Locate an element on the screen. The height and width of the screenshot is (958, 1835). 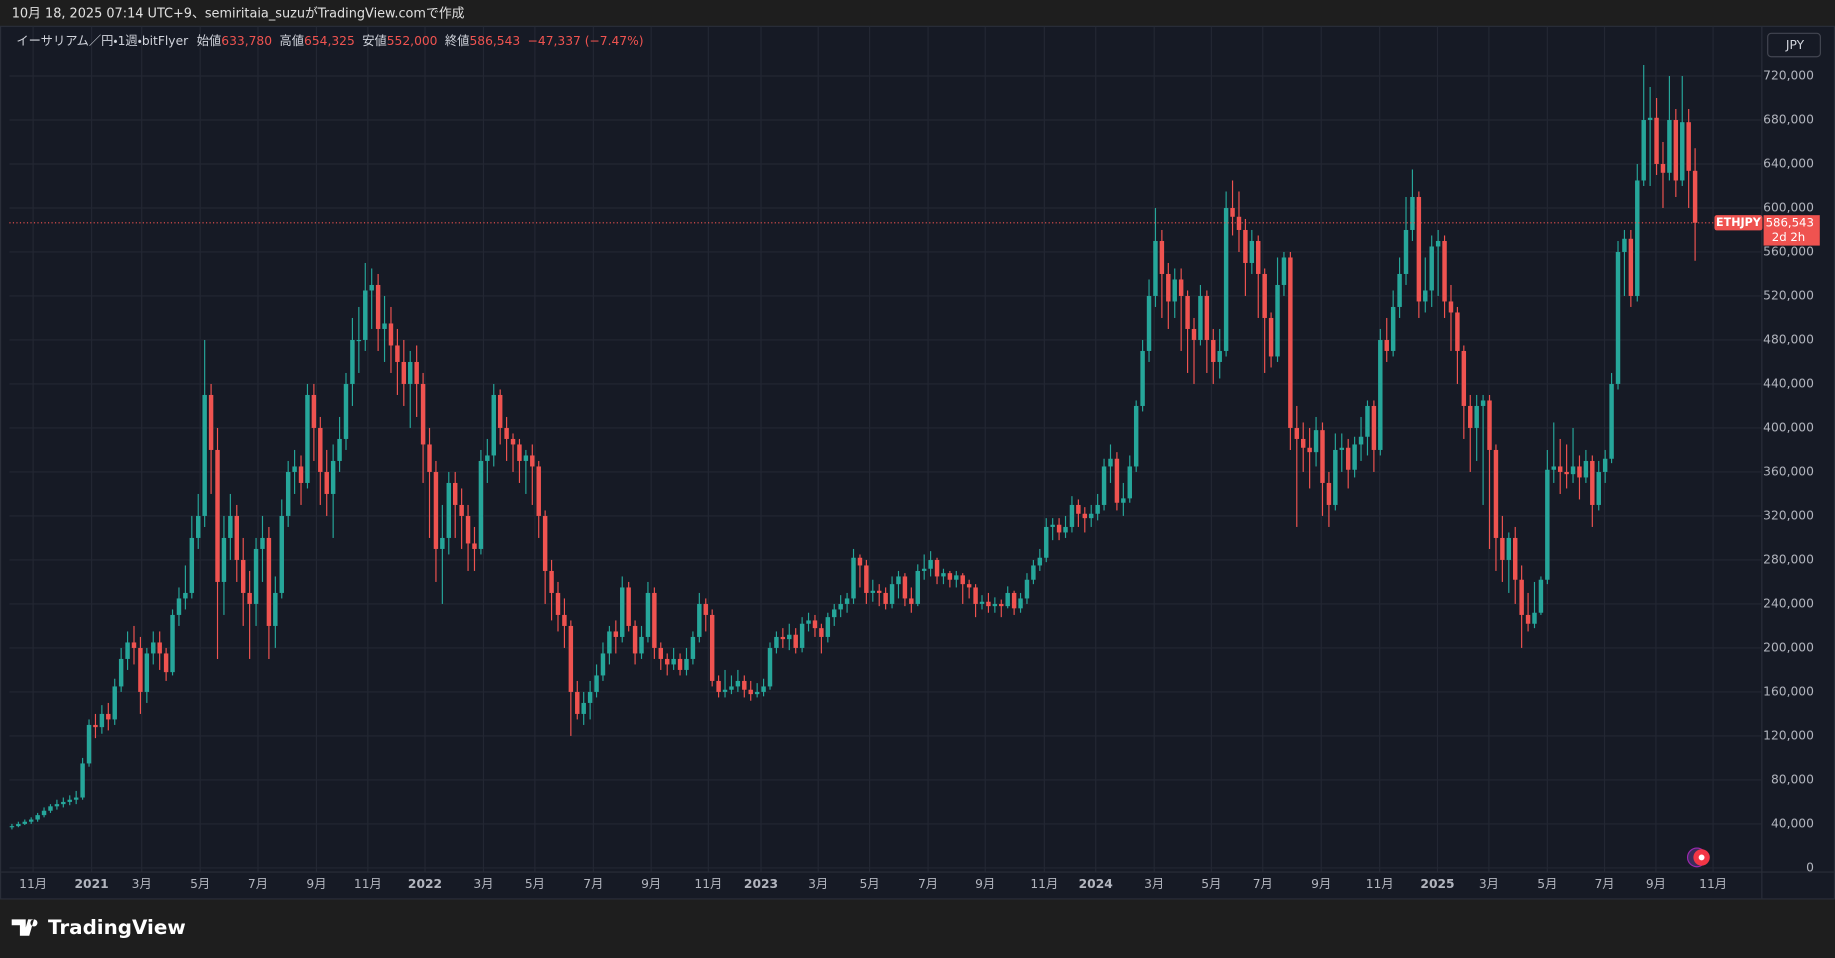
price-tag is located at coordinates (1791, 230).